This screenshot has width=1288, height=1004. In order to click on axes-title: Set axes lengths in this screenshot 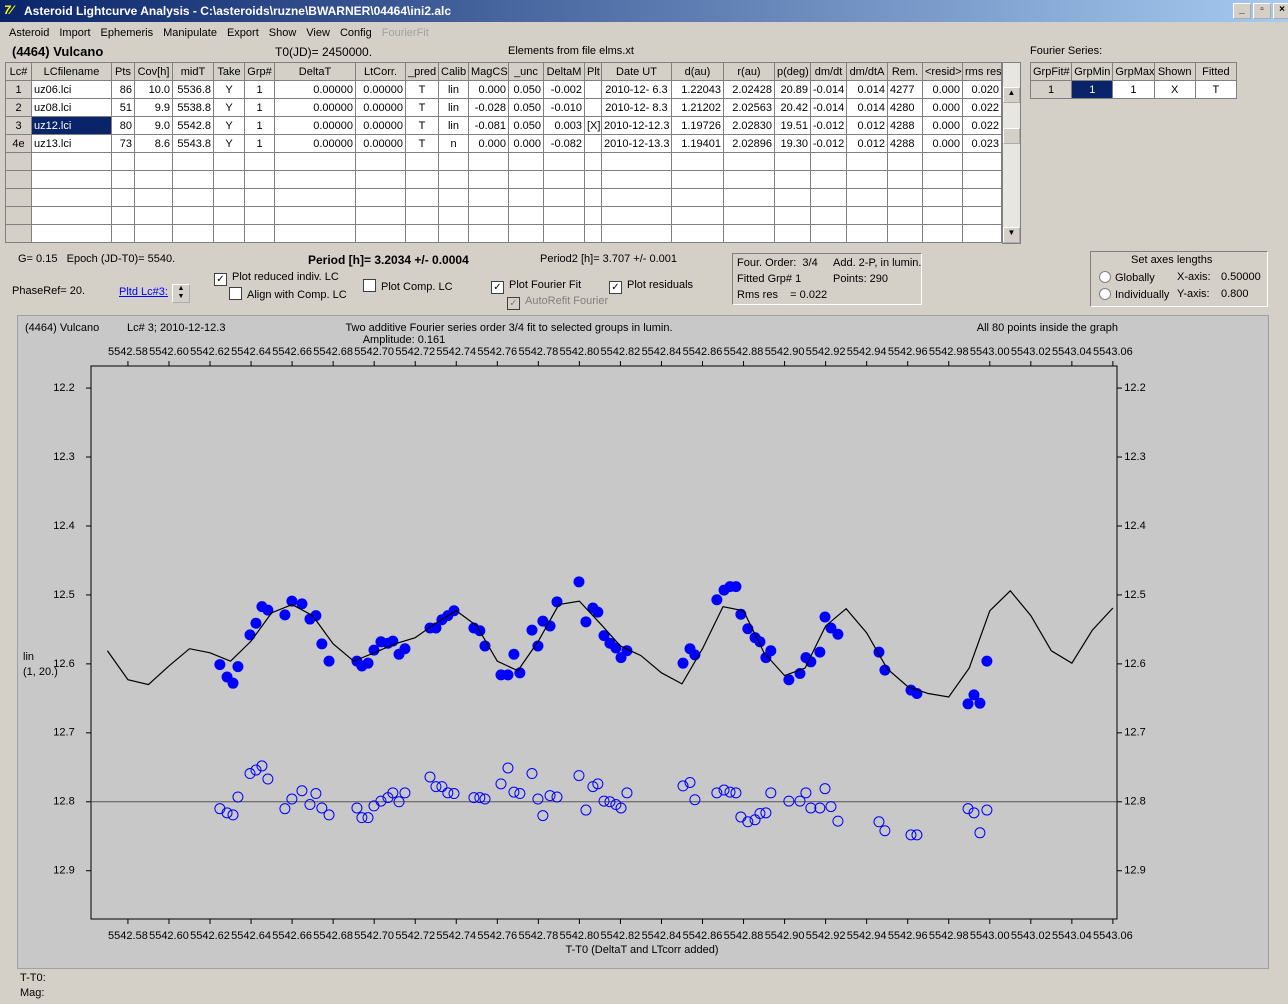, I will do `click(1172, 260)`.